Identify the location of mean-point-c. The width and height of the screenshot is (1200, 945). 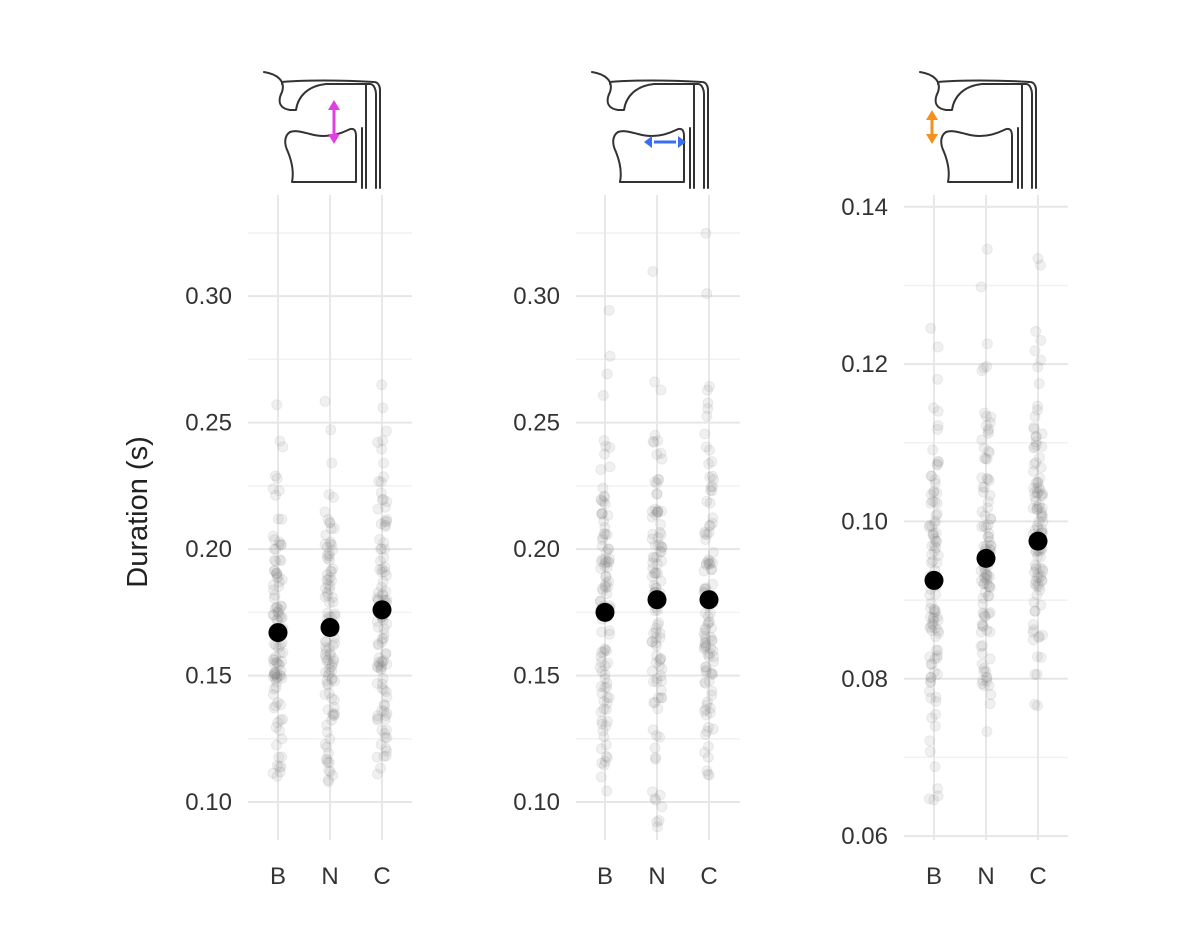
(709, 600).